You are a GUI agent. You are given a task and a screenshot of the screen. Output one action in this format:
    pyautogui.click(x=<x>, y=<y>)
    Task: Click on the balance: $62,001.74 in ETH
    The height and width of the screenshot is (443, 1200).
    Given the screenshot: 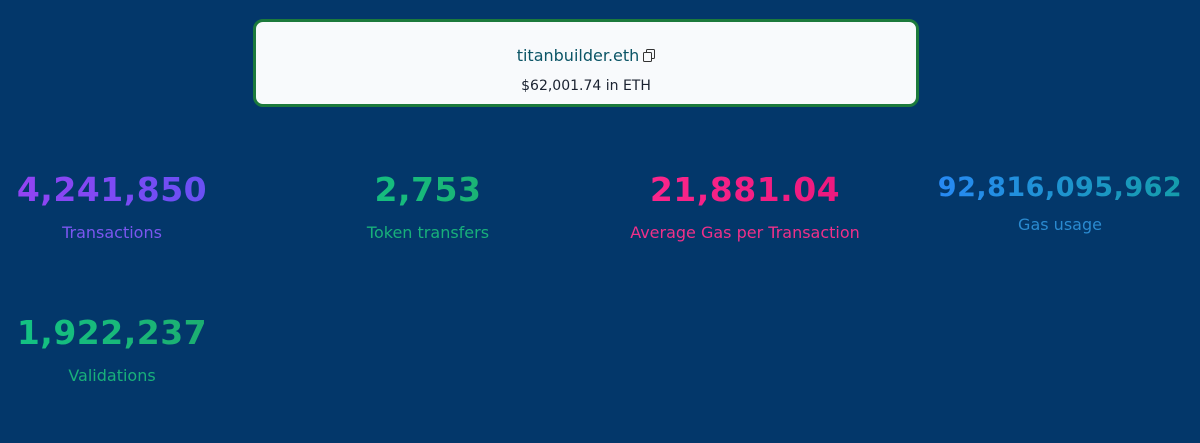 What is the action you would take?
    pyautogui.click(x=586, y=86)
    